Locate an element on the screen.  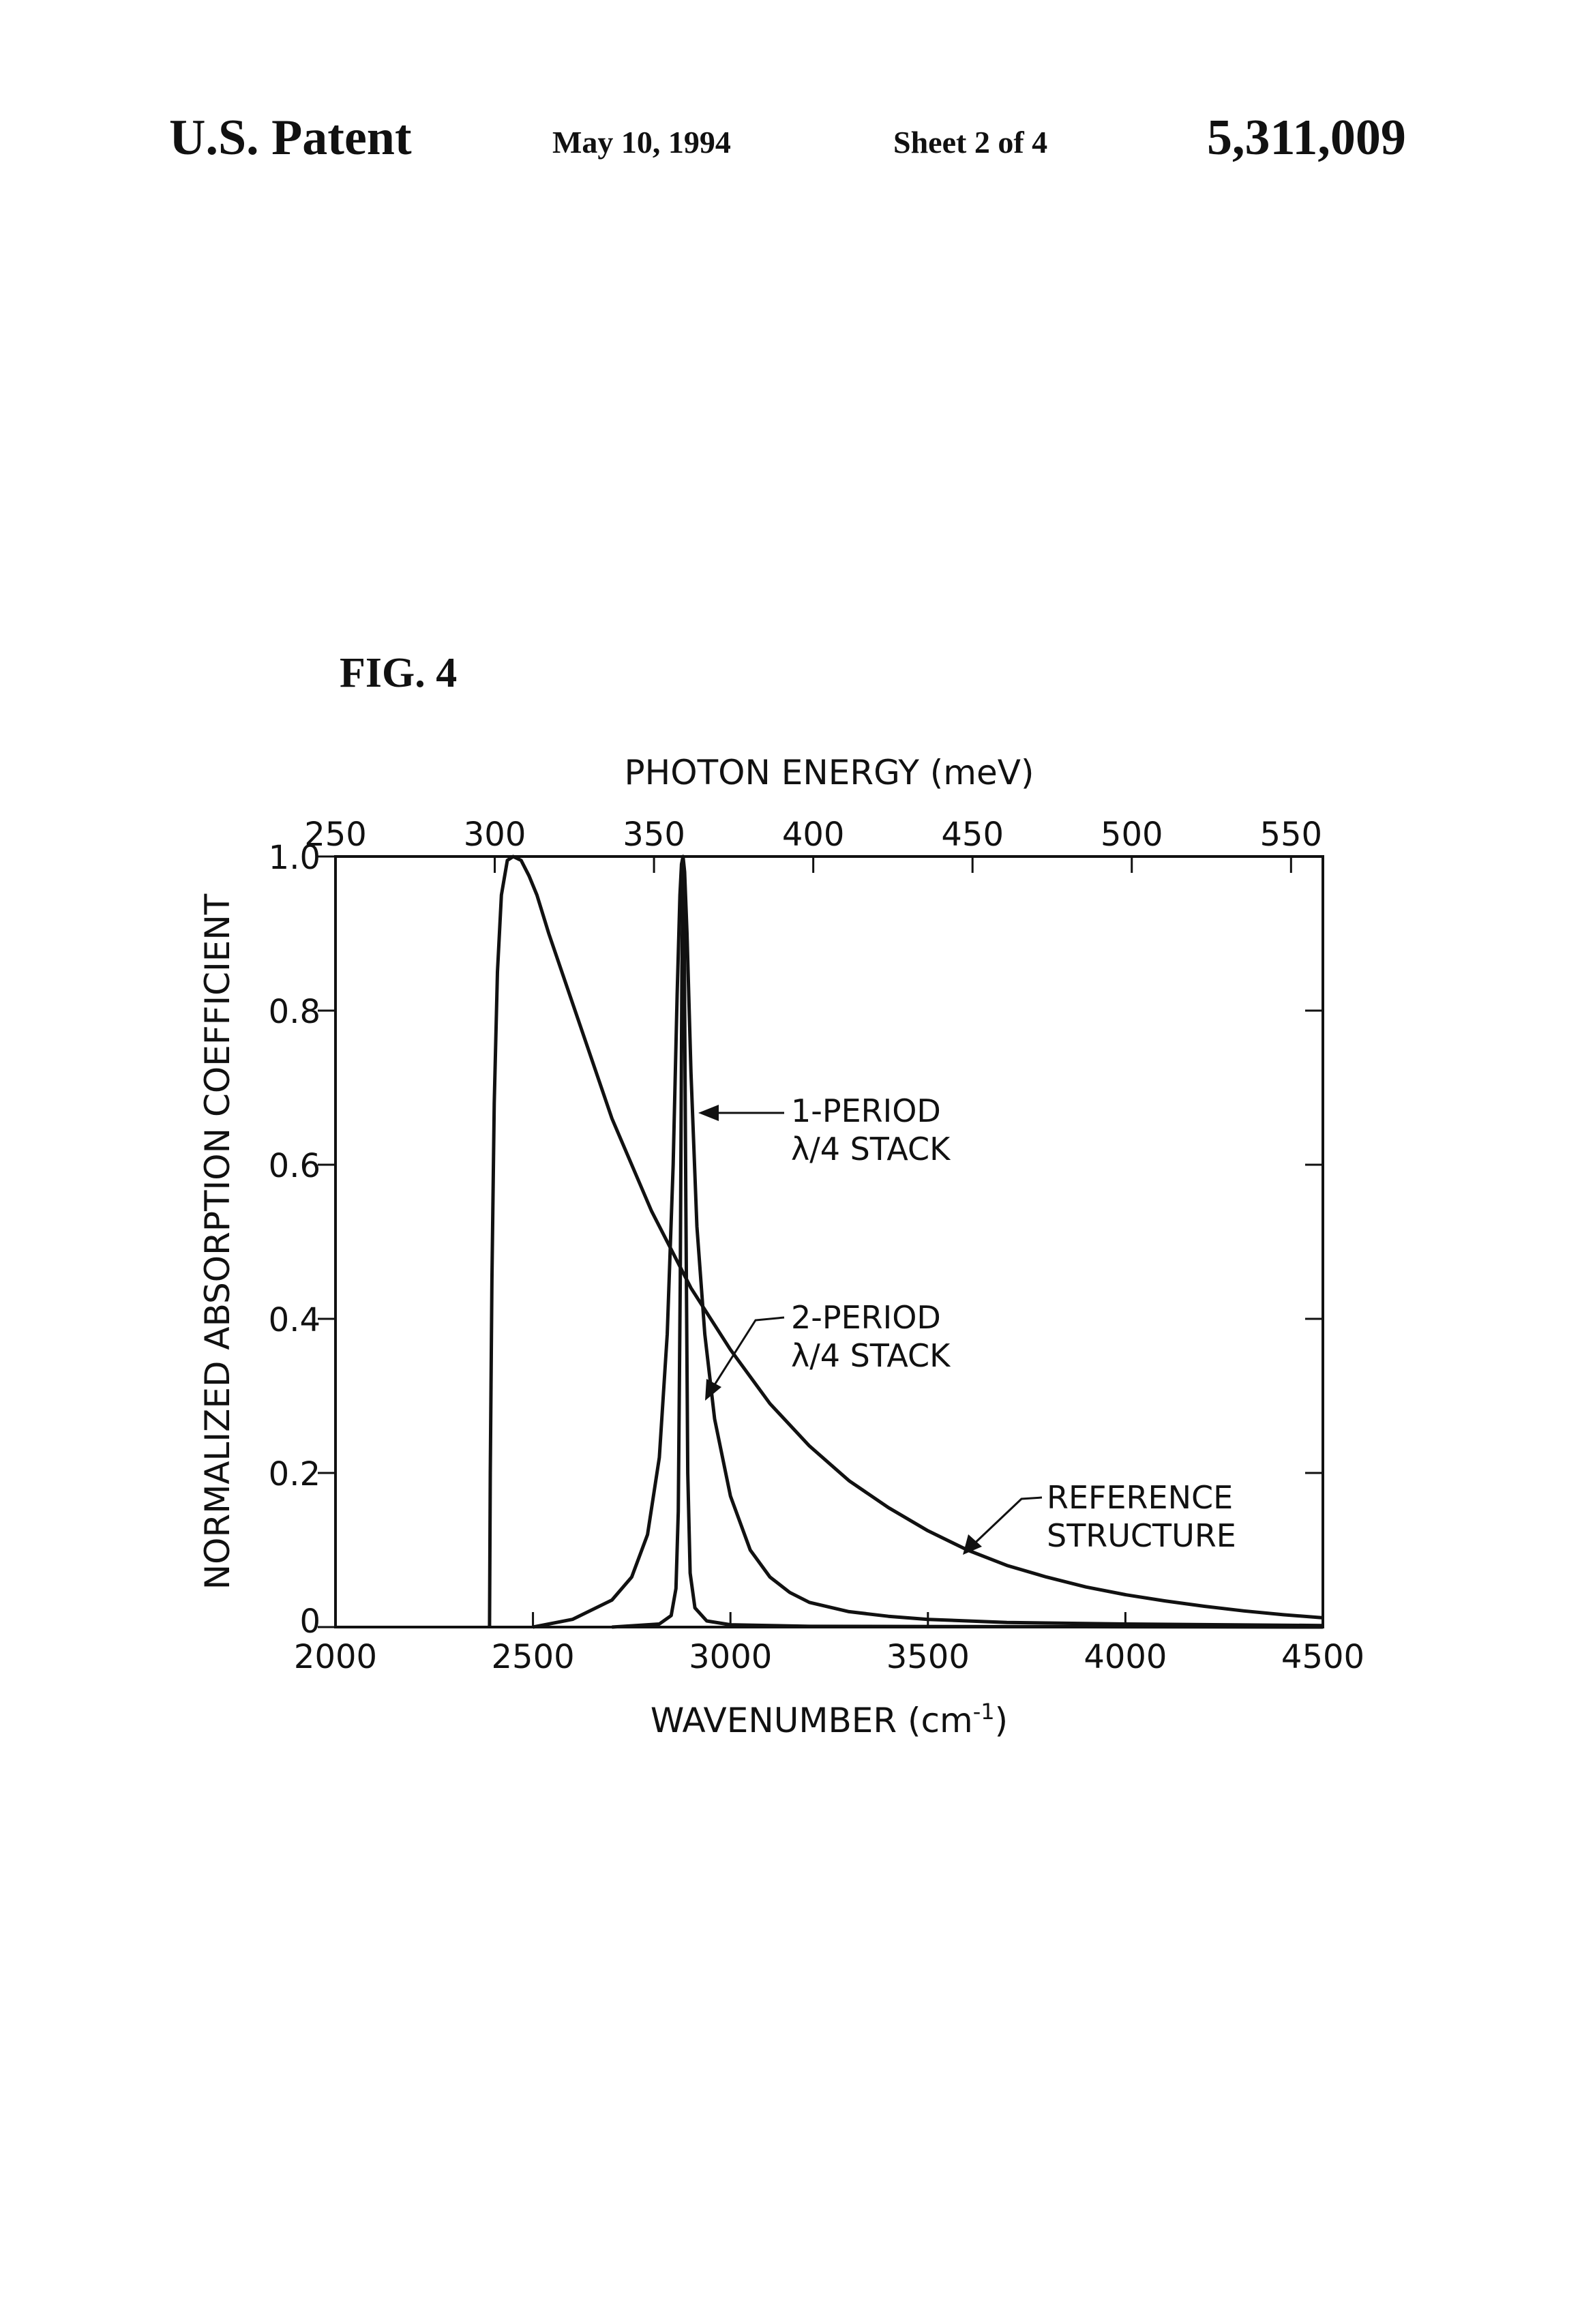
top-tick-label: 500 is located at coordinates (1132, 835).